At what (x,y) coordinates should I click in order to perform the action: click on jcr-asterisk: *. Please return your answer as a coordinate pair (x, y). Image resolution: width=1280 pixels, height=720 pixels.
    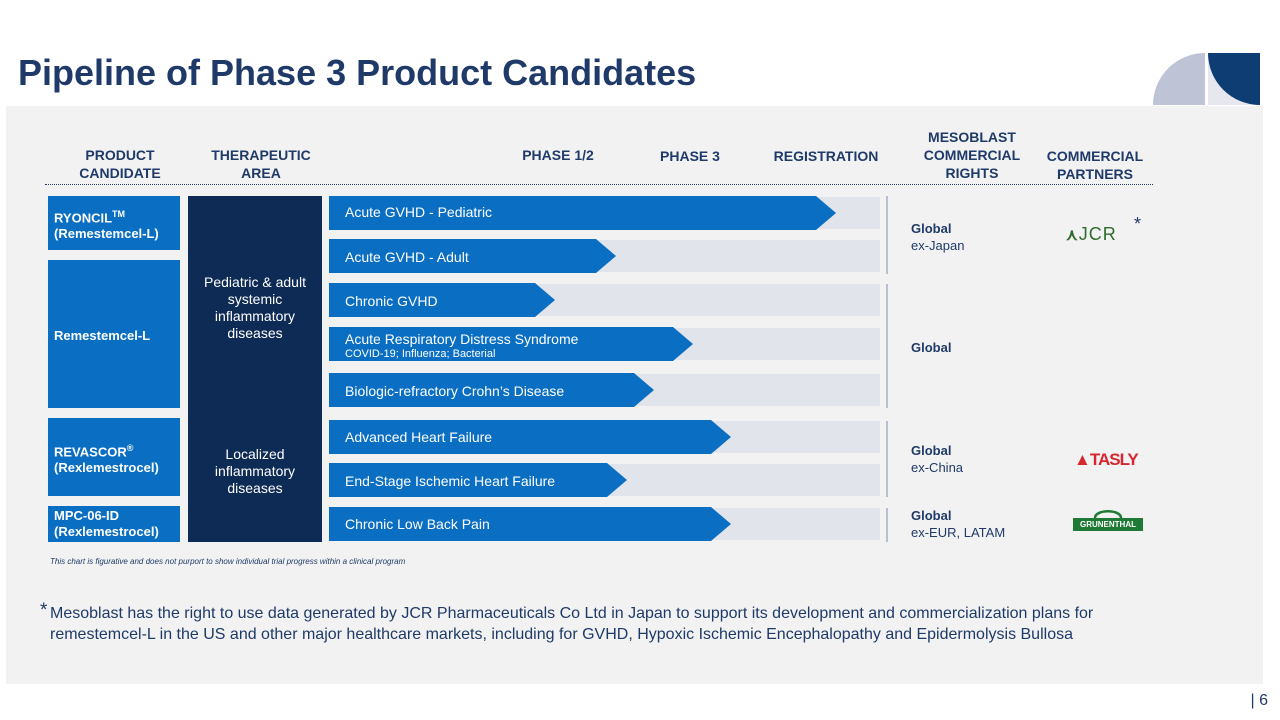
    Looking at the image, I should click on (1138, 224).